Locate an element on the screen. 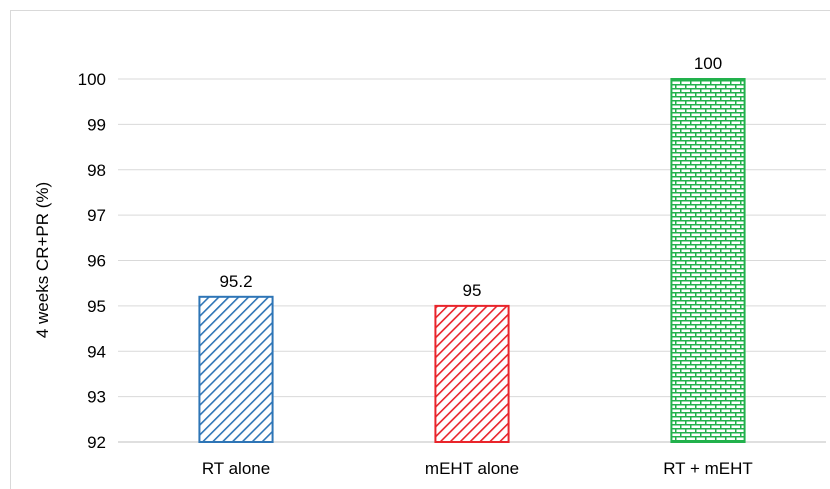 Image resolution: width=830 pixels, height=489 pixels. y-tick-label: 95 is located at coordinates (96, 306).